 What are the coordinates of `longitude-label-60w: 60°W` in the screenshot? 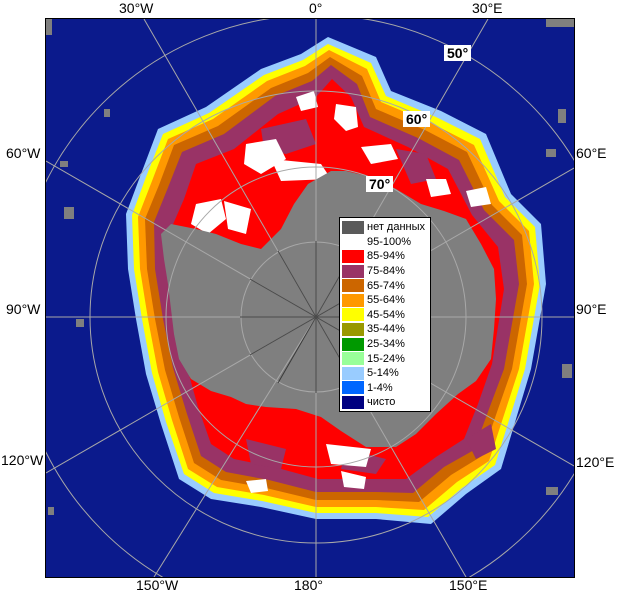 It's located at (23, 153).